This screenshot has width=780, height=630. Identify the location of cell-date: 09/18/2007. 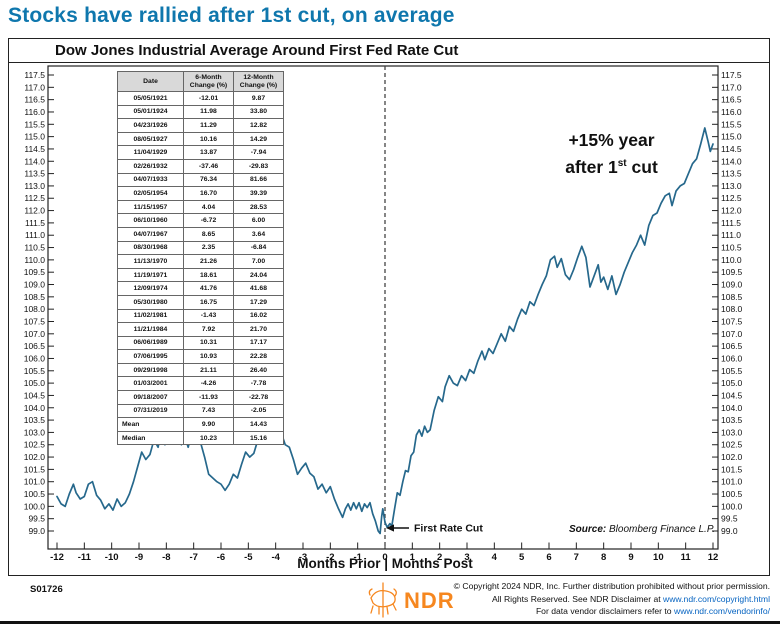
(150, 397).